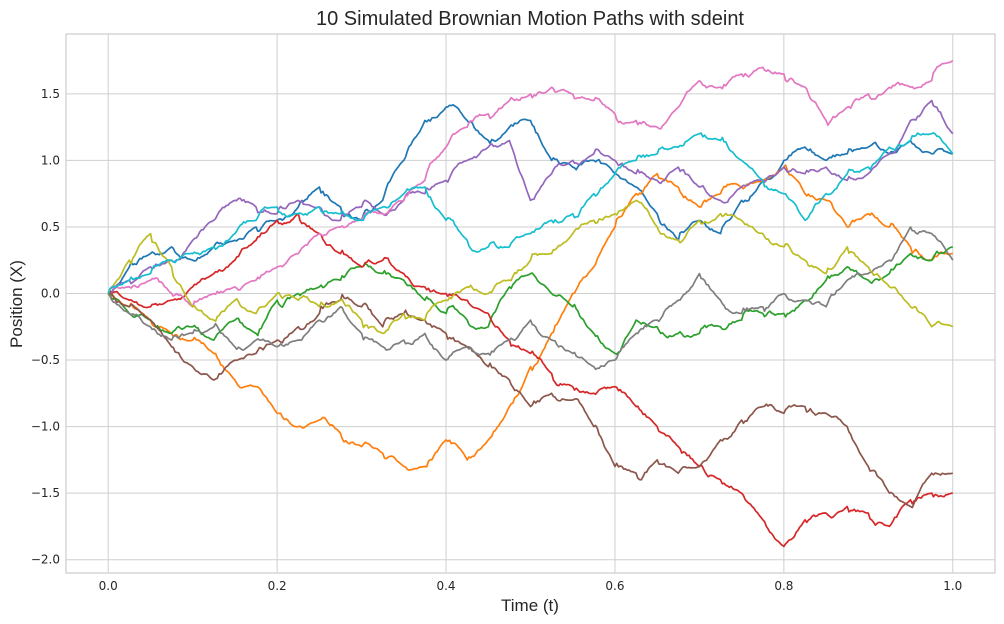 The width and height of the screenshot is (1004, 624). What do you see at coordinates (530, 605) in the screenshot?
I see `x-axis-label: Time (t)` at bounding box center [530, 605].